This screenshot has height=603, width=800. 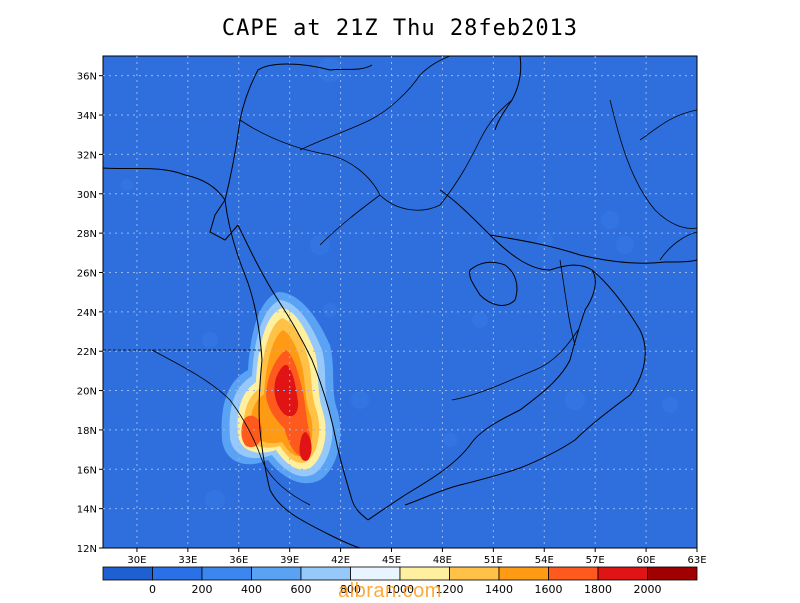 What do you see at coordinates (598, 589) in the screenshot?
I see `colorbar-label: 1800` at bounding box center [598, 589].